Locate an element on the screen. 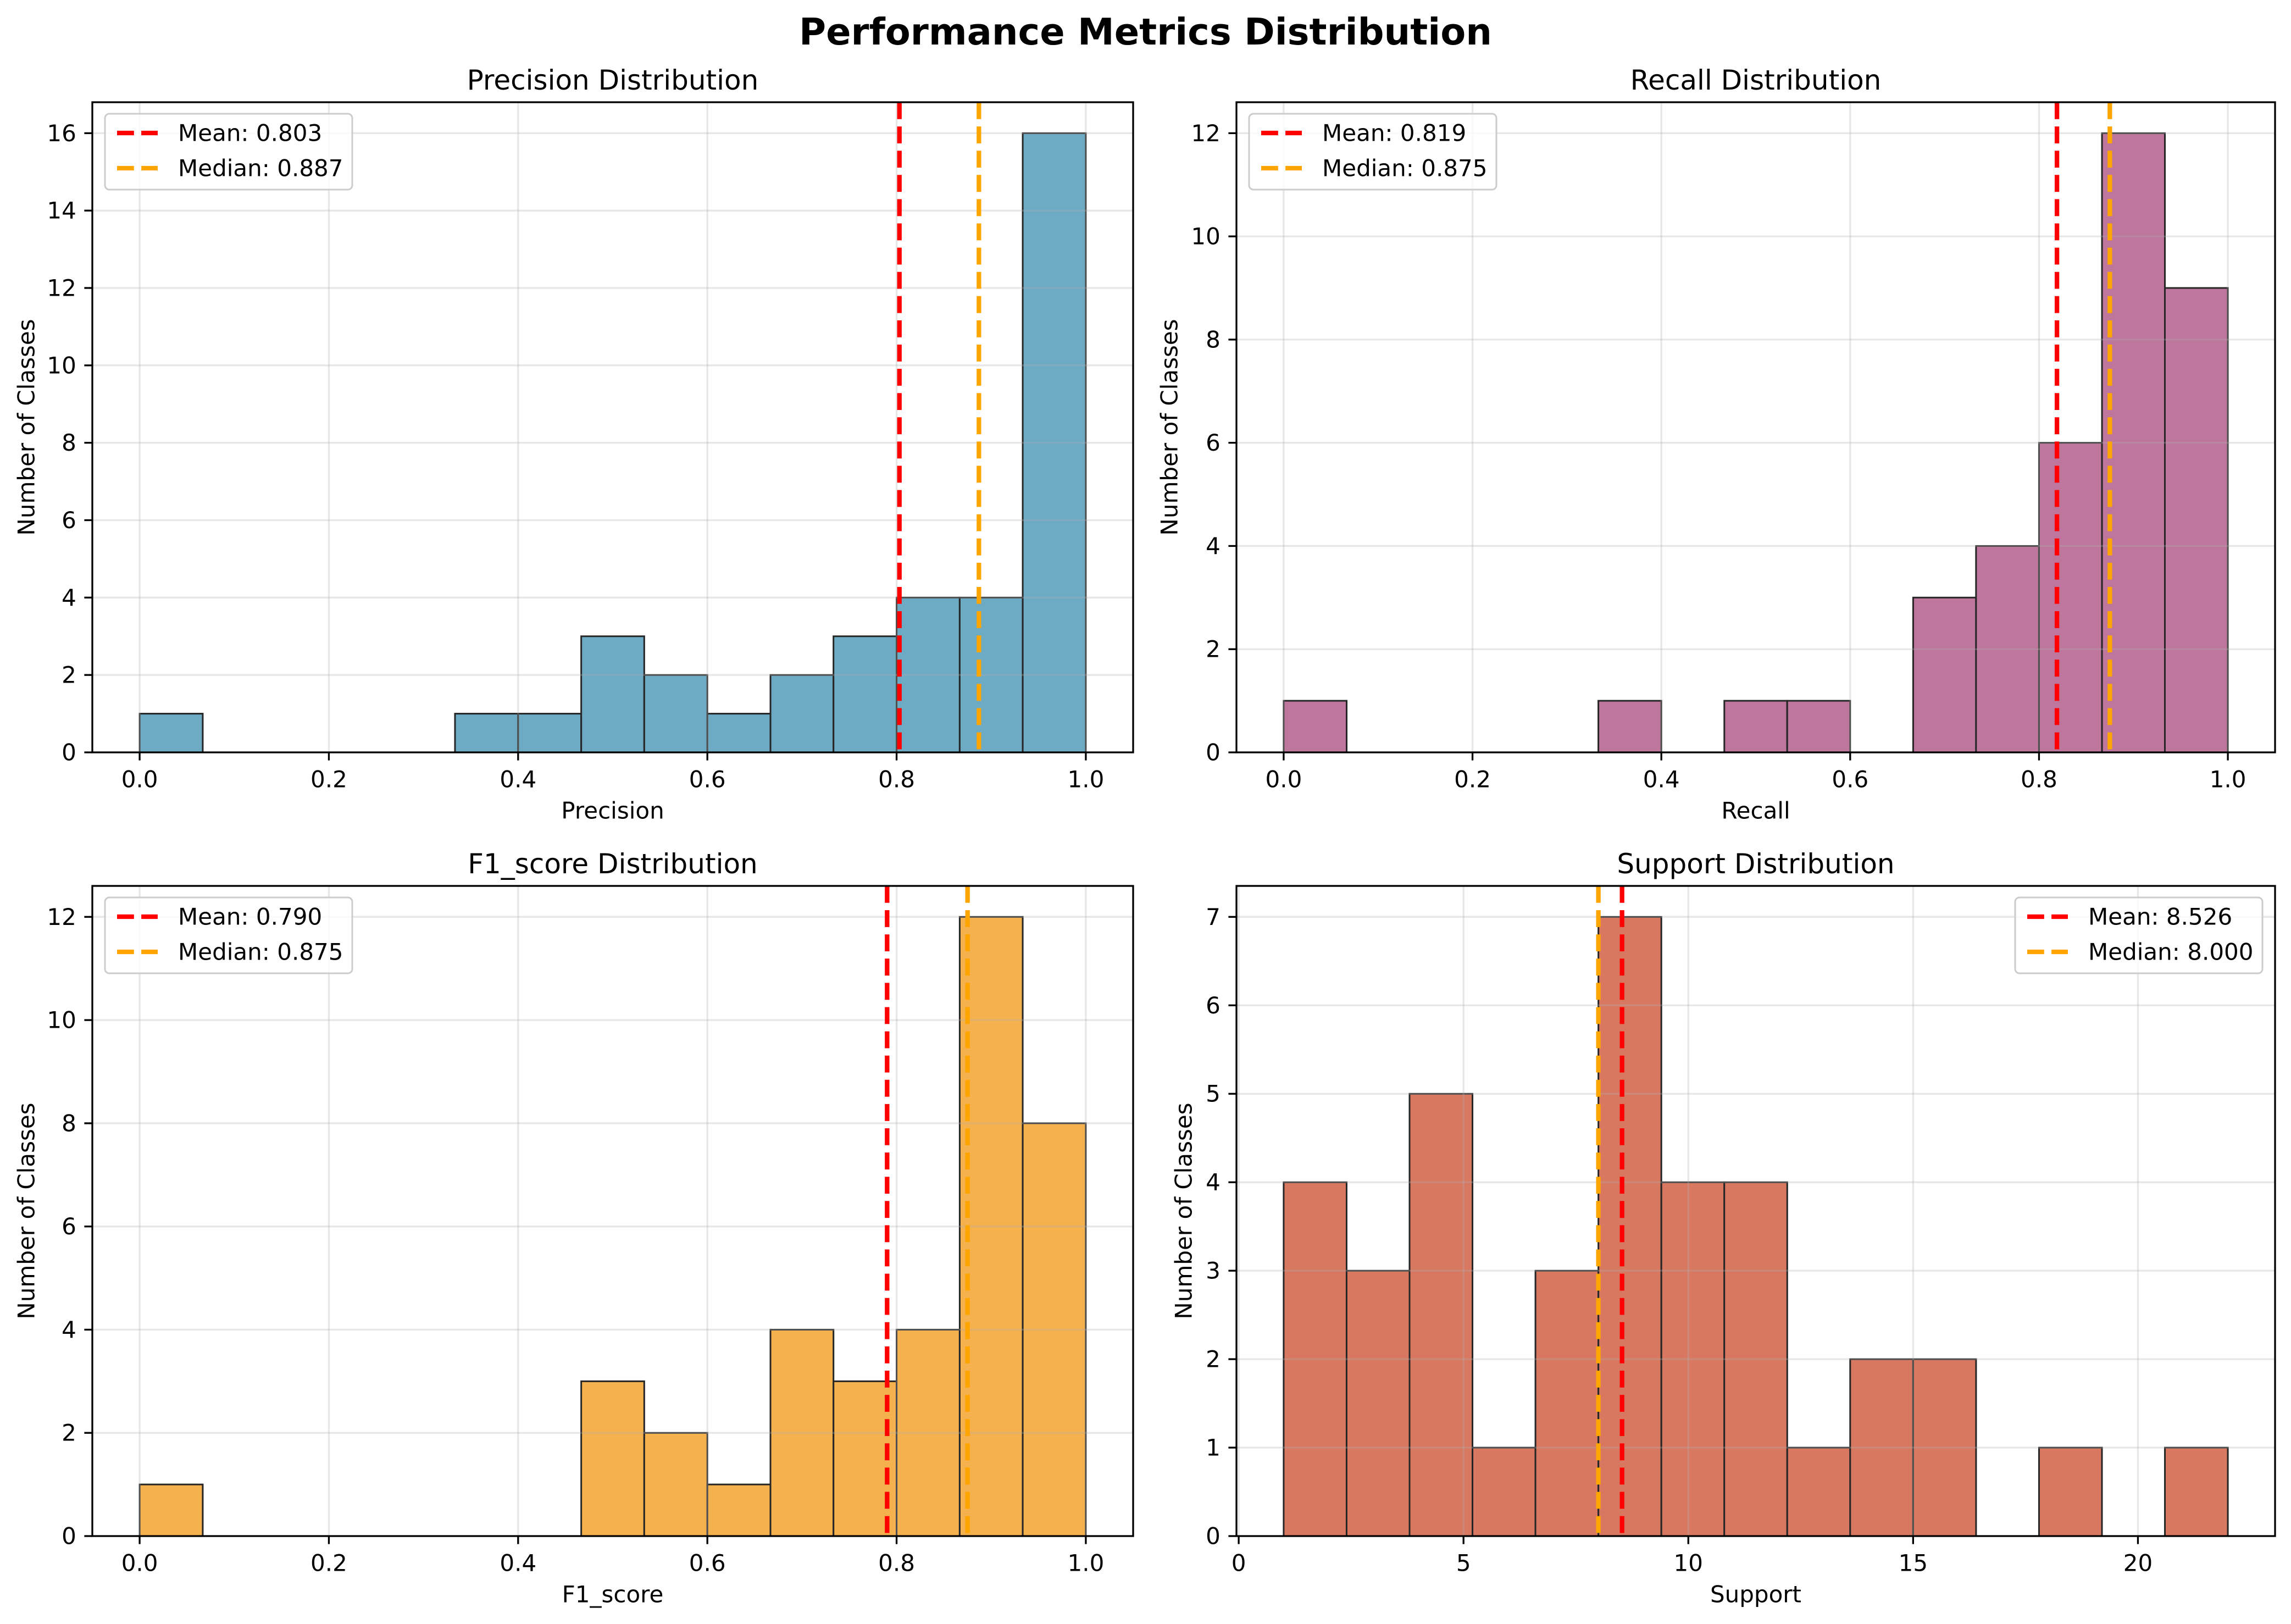  legend: Mean: 0.790 Median: 0.875 is located at coordinates (228, 935).